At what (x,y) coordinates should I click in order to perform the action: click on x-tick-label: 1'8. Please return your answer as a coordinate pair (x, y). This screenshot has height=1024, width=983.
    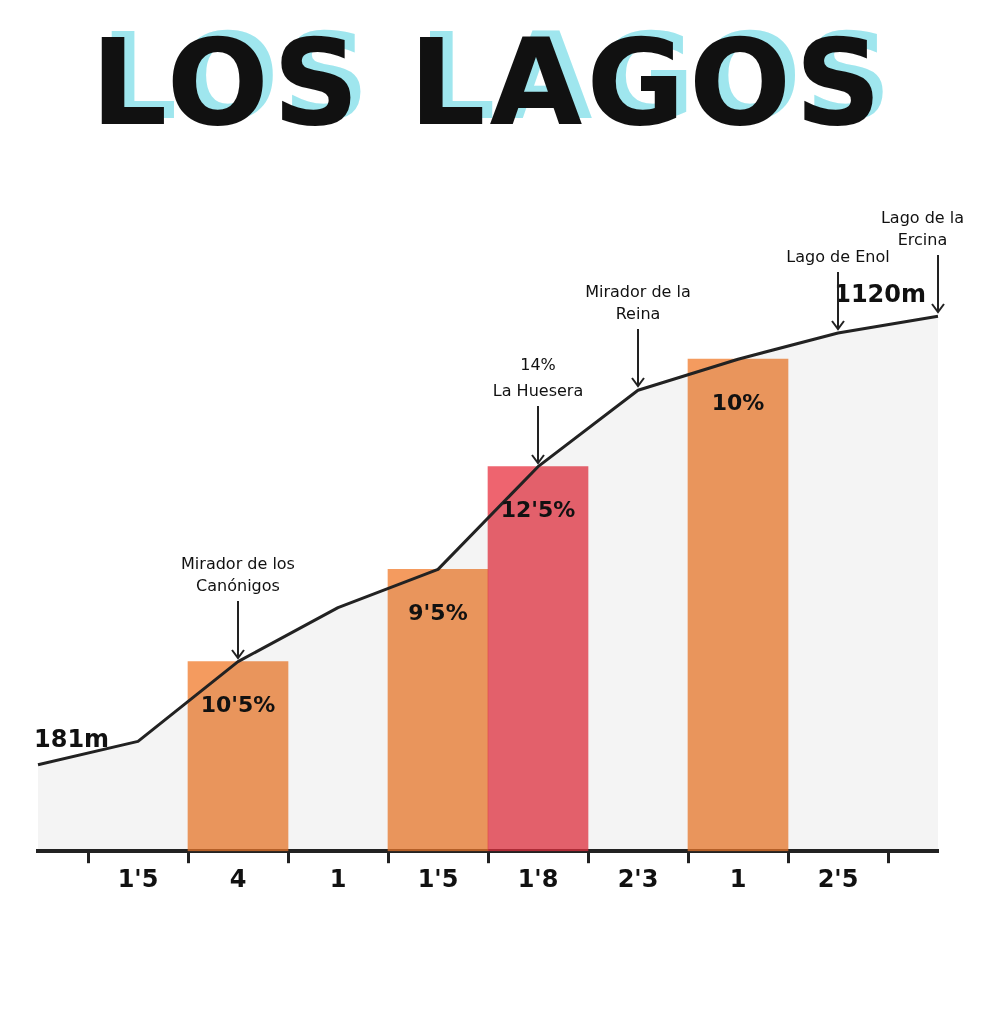
    Looking at the image, I should click on (538, 878).